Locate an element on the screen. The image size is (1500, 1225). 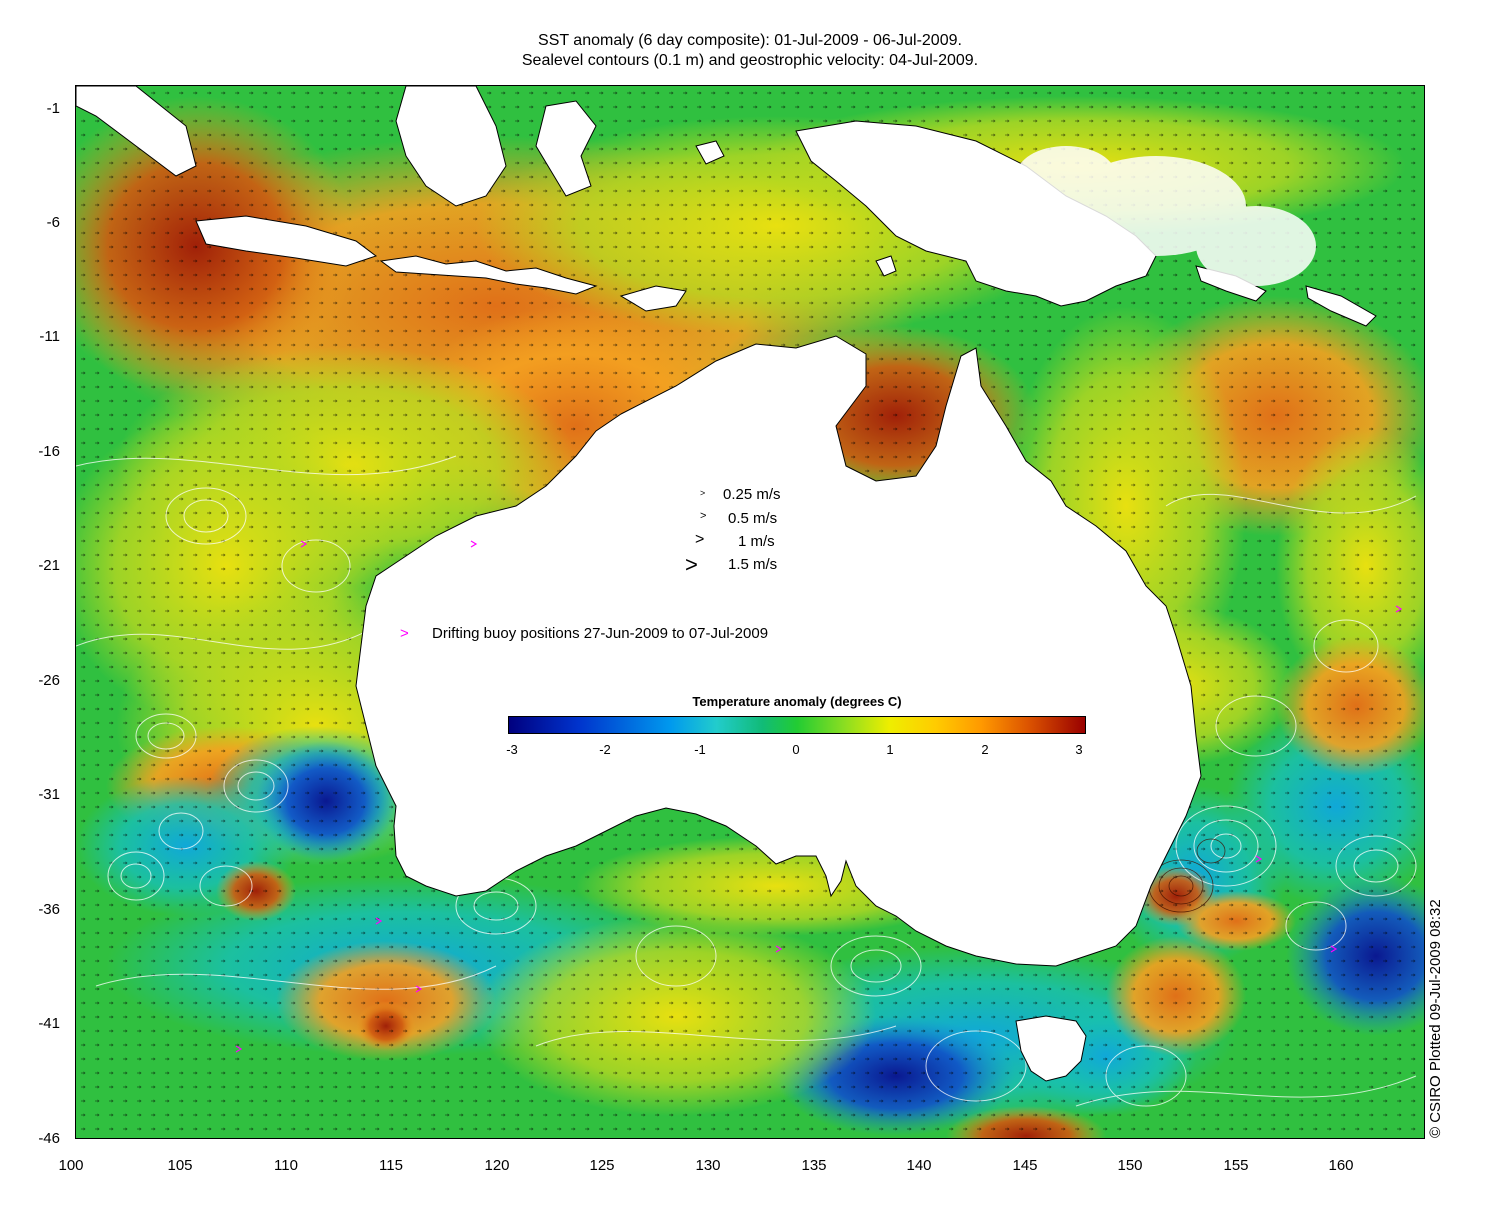
x-tick-label: 140 is located at coordinates (919, 1165).